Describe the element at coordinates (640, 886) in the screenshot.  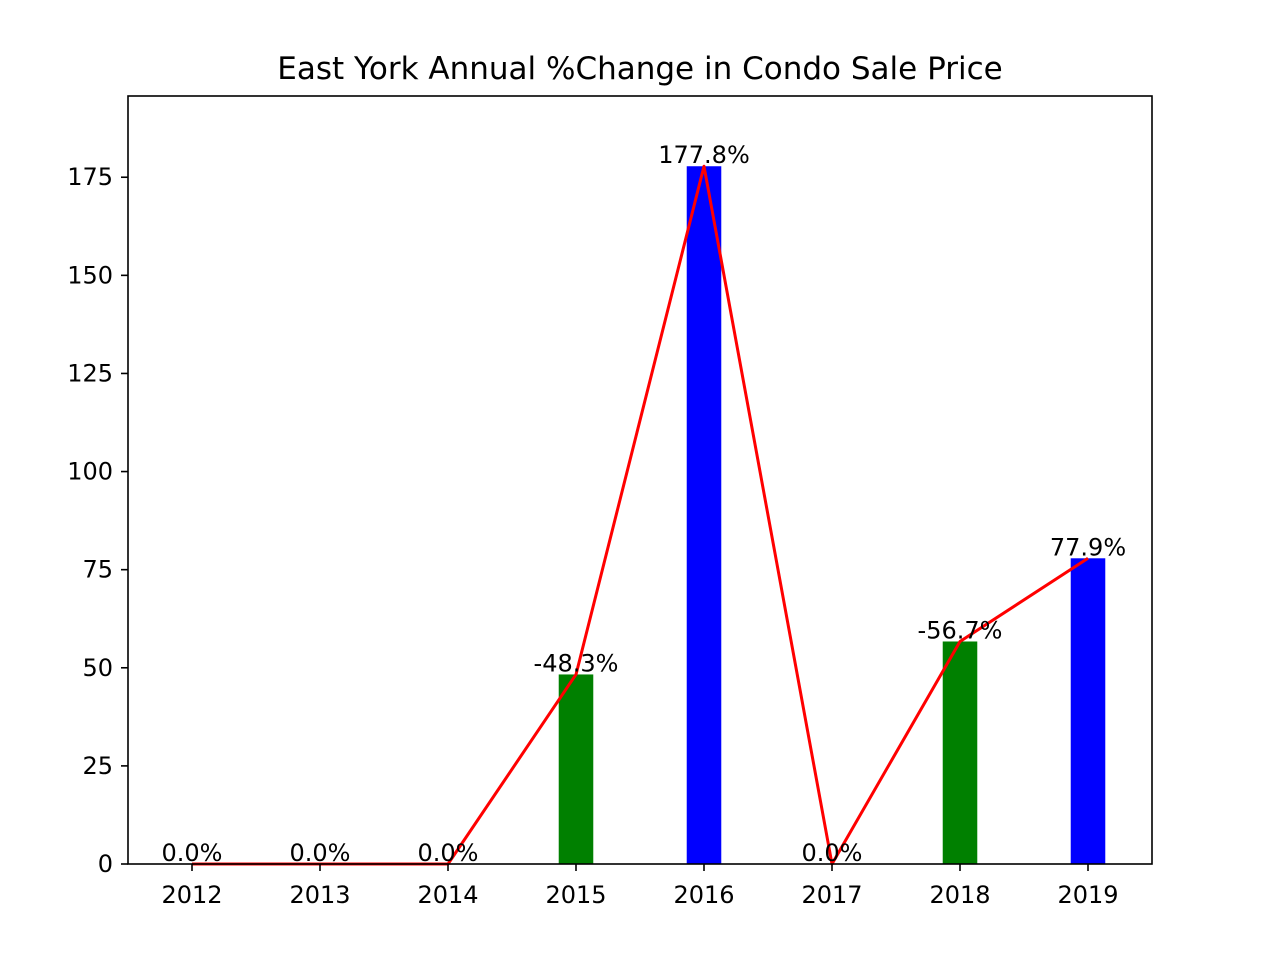
I see `x-axis: 2012 2013 2014 2015 2016 2017 2018 2019` at that location.